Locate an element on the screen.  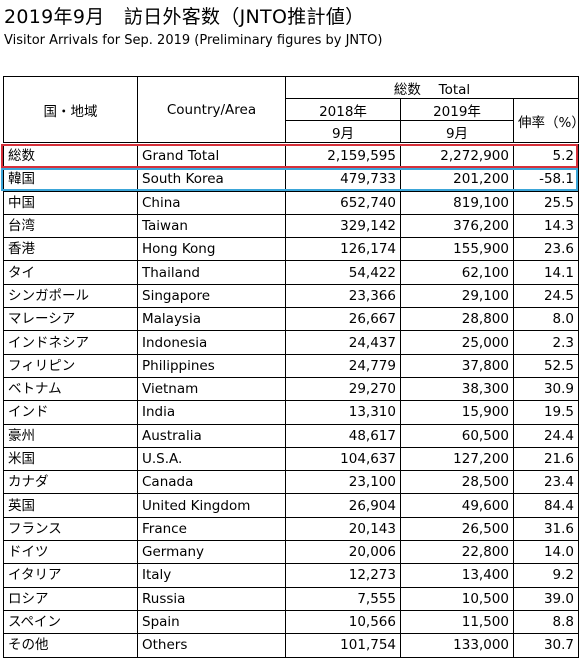
table-row: ロシア Russia 7,555 10,500 39.0 is located at coordinates (291, 598).